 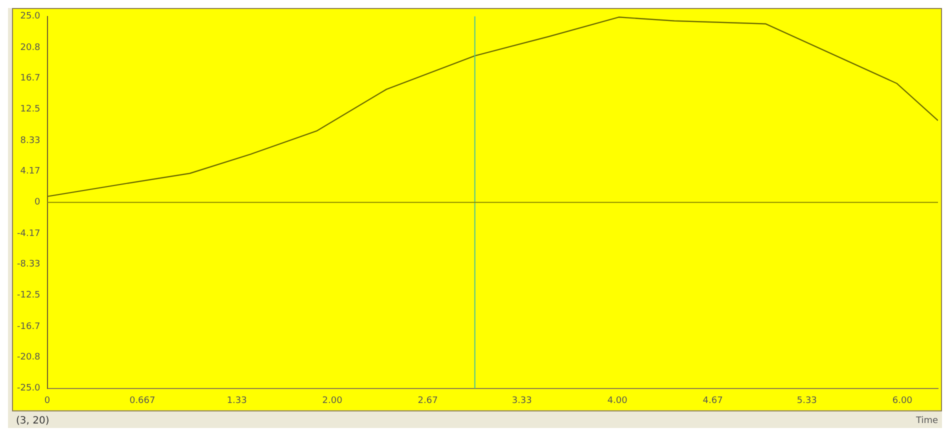 I want to click on y-tick-label: 16.7, so click(x=30, y=78).